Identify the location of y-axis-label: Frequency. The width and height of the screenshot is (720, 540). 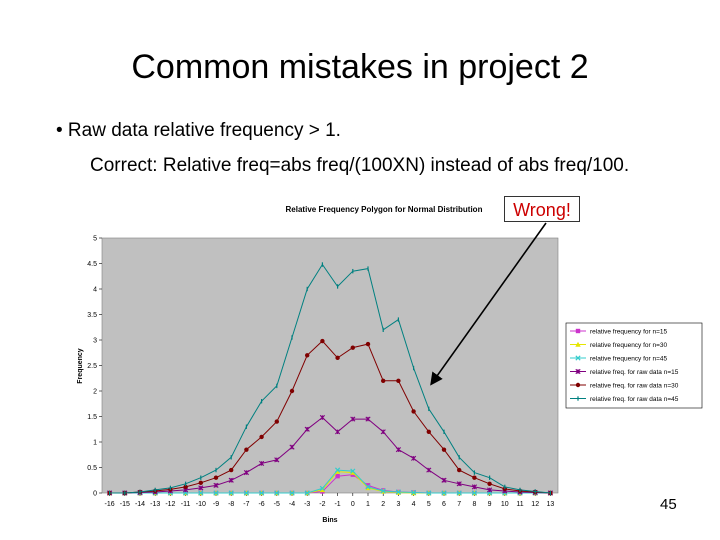
(80, 366).